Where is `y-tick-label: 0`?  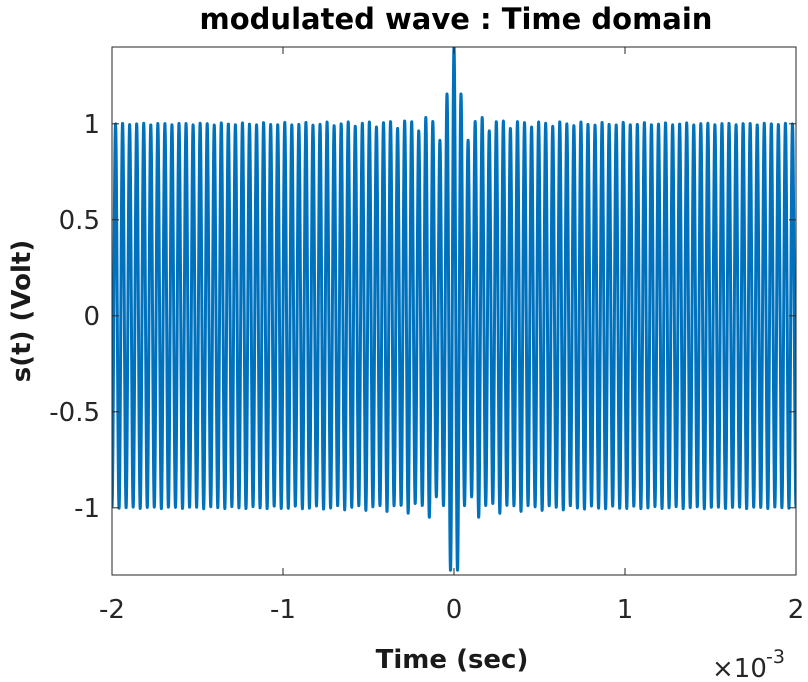 y-tick-label: 0 is located at coordinates (91, 317).